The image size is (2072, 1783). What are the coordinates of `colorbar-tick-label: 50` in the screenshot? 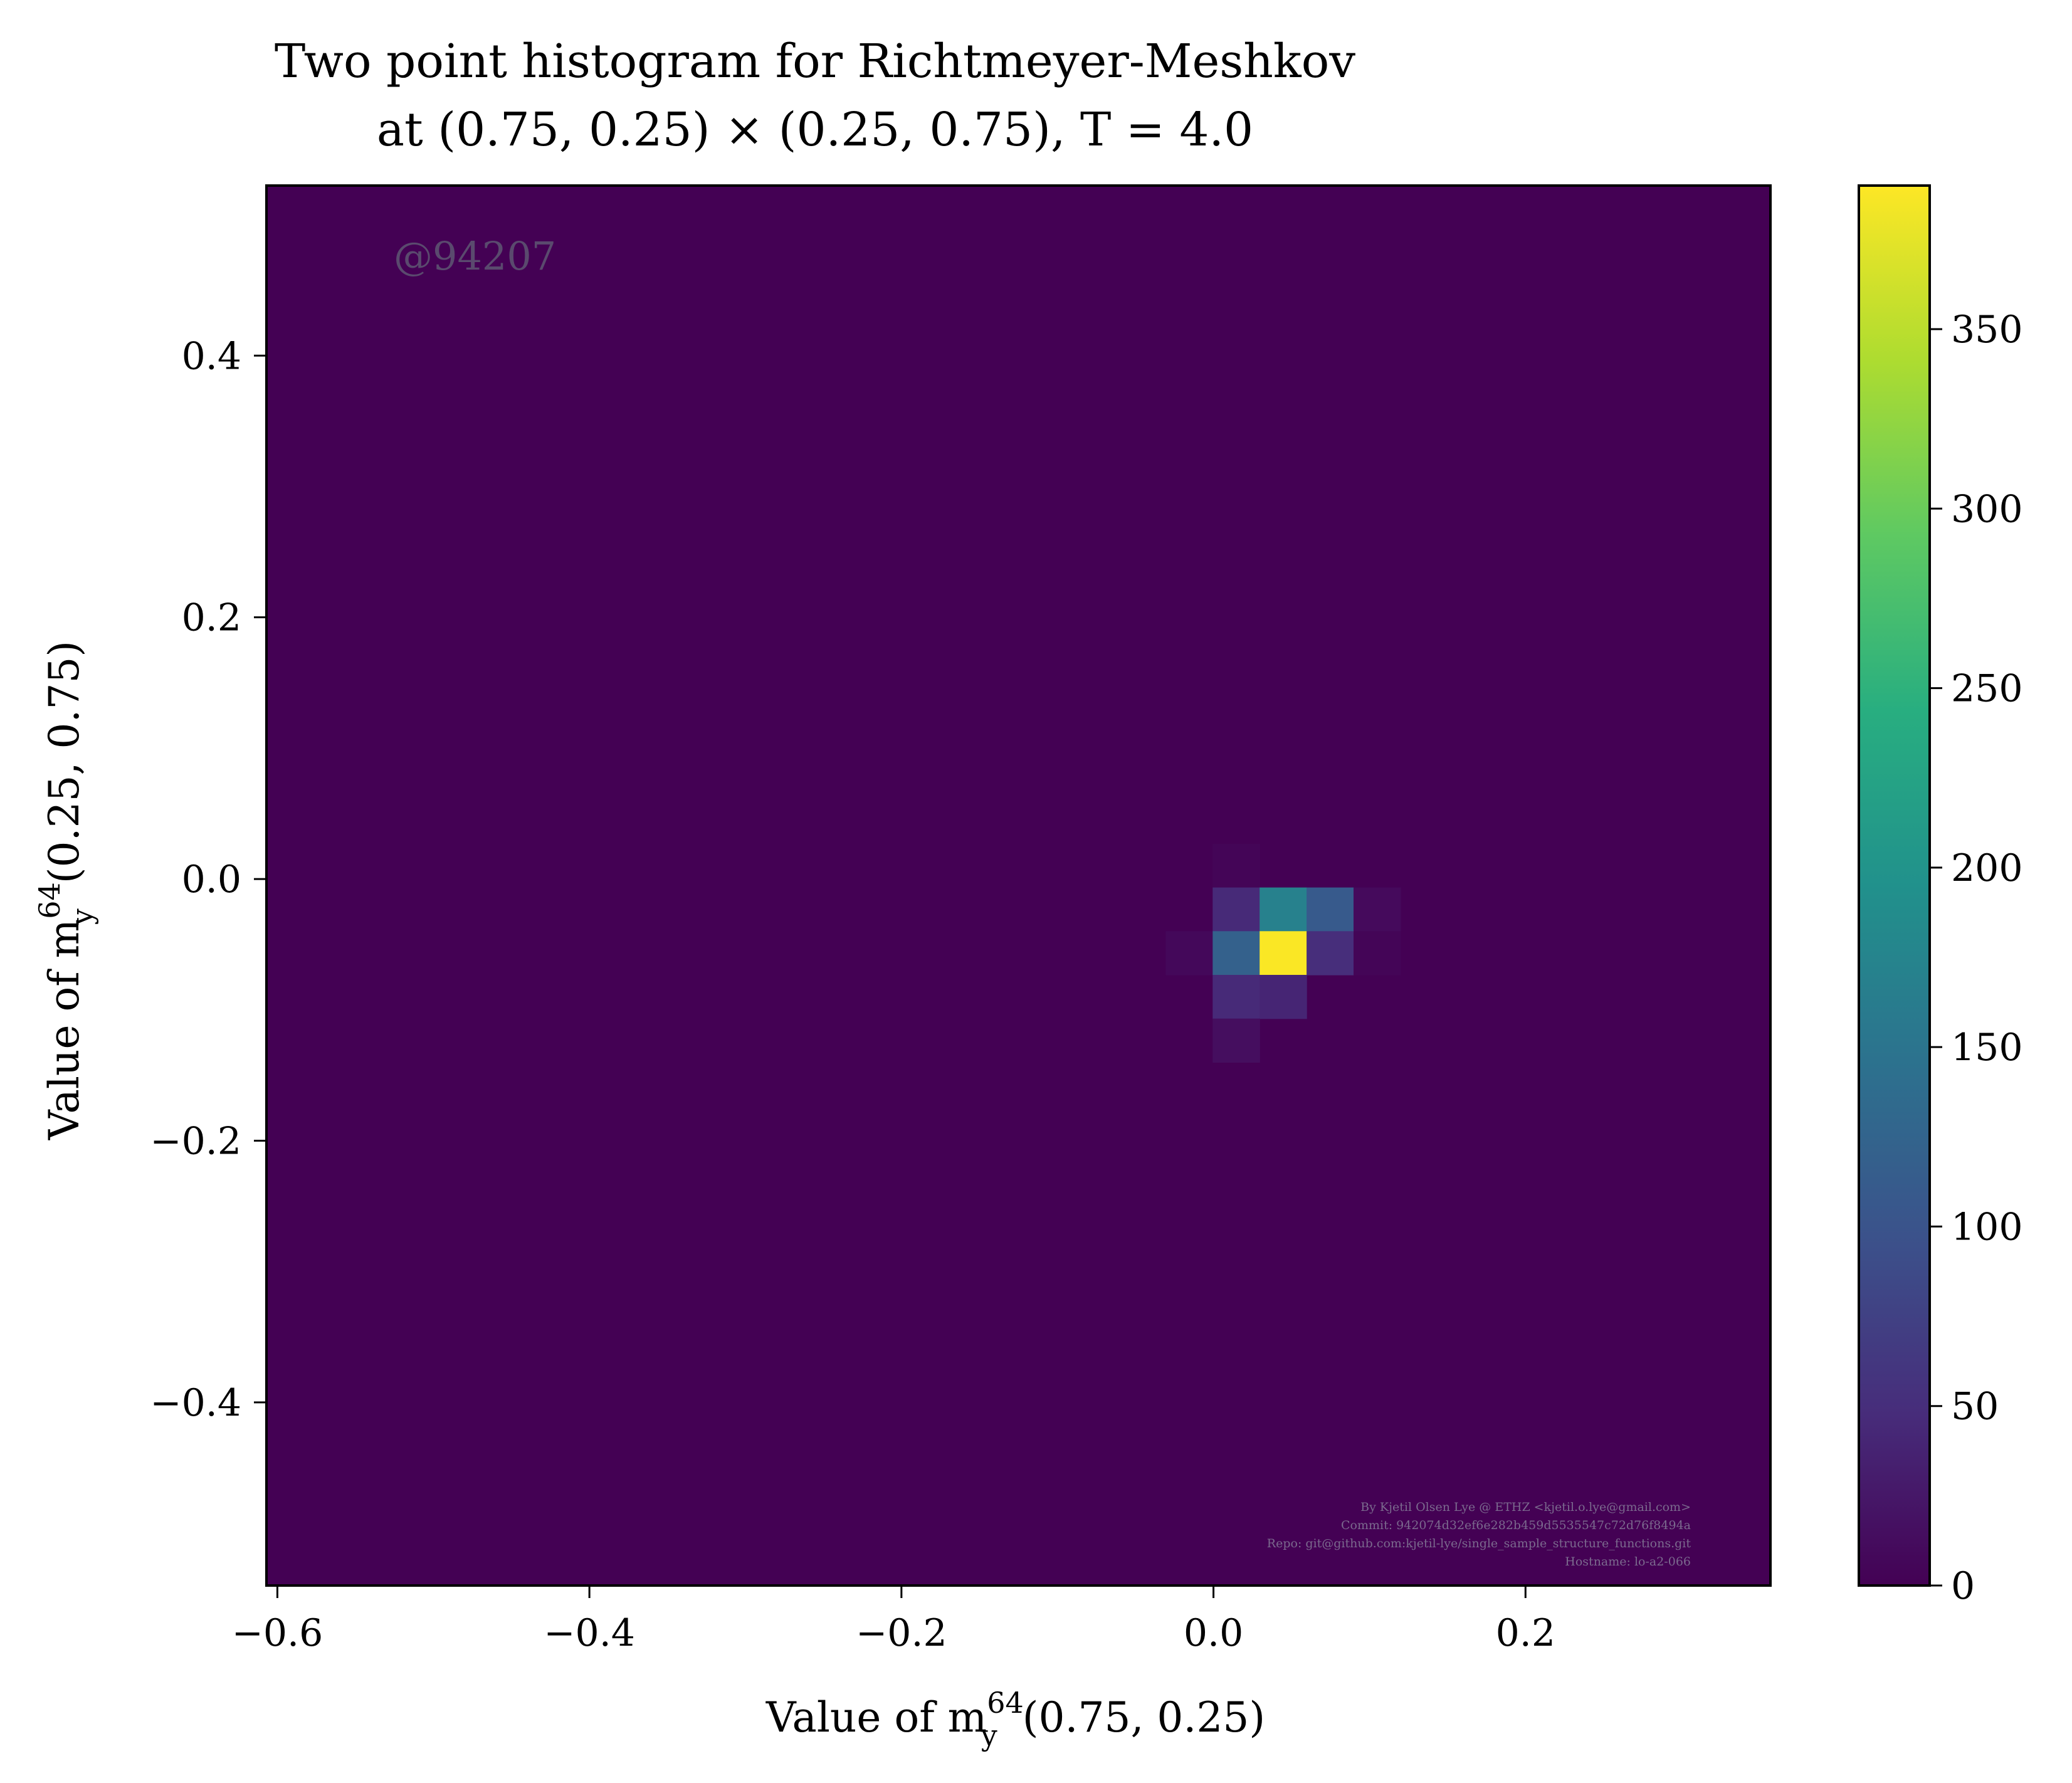 It's located at (1975, 1407).